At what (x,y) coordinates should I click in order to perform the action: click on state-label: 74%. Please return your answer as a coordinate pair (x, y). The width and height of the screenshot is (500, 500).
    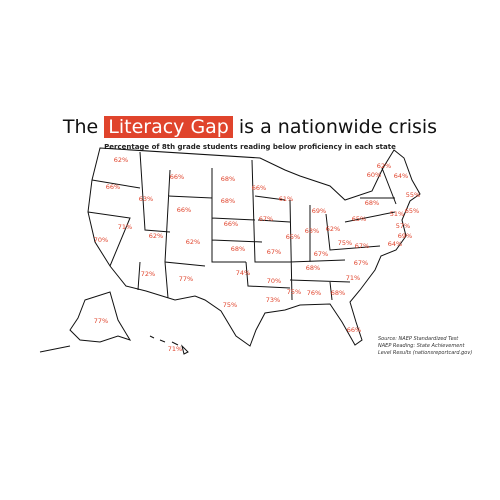
    Looking at the image, I should click on (243, 273).